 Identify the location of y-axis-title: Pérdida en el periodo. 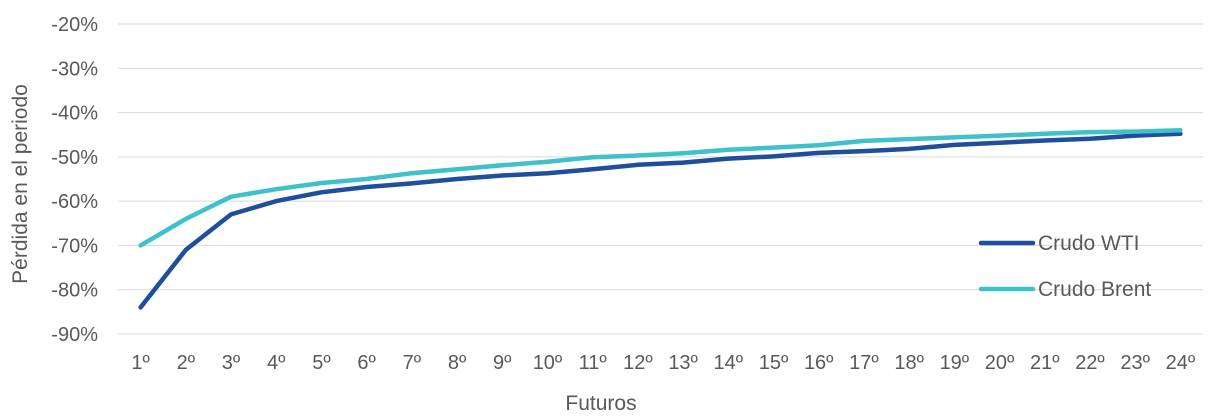
(20, 184).